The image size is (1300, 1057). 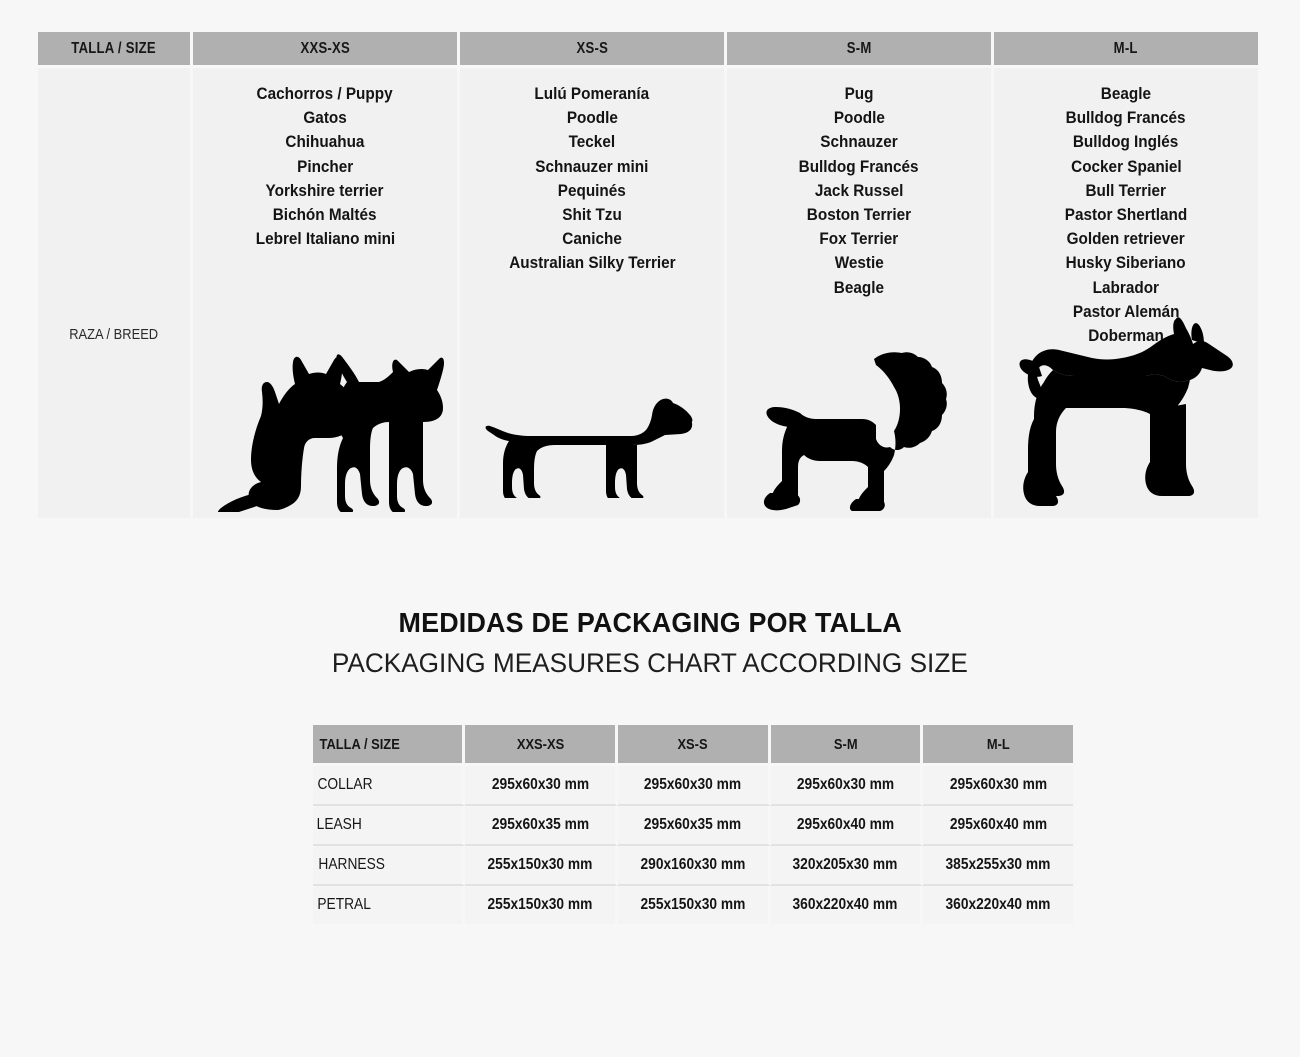 I want to click on breed-header-xxs-xs: XXS-XS, so click(x=325, y=48).